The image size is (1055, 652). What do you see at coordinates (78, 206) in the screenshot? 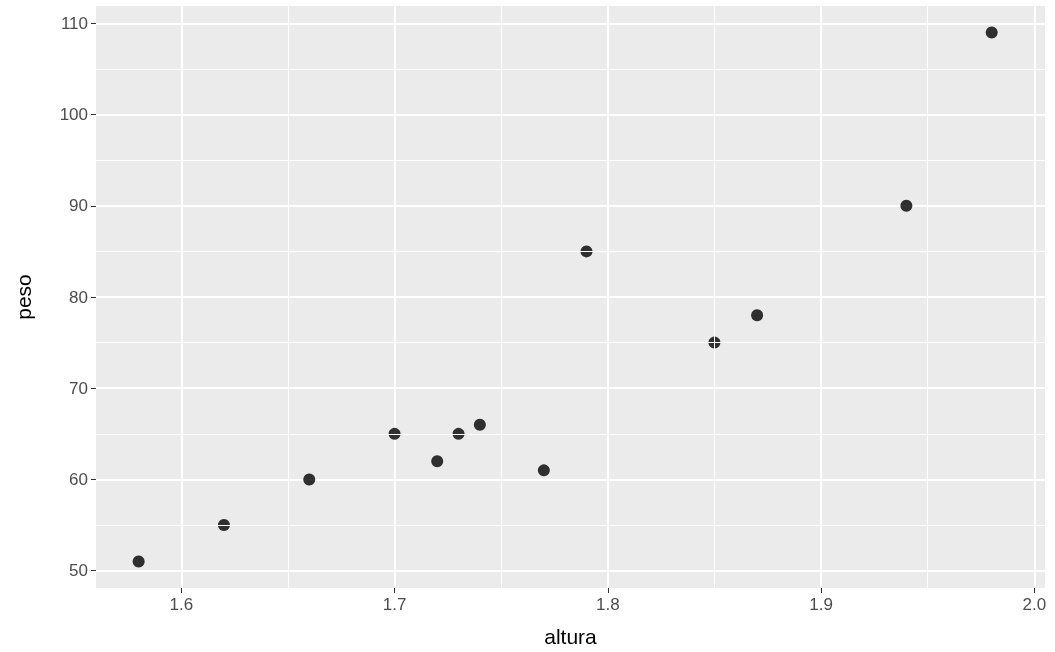
I see `y-tick-label: 90` at bounding box center [78, 206].